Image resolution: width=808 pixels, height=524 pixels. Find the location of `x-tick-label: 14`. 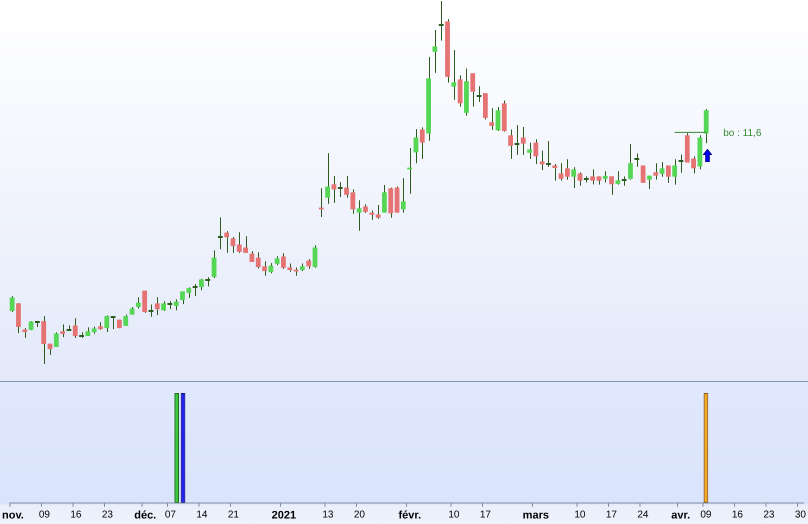

x-tick-label: 14 is located at coordinates (202, 515).